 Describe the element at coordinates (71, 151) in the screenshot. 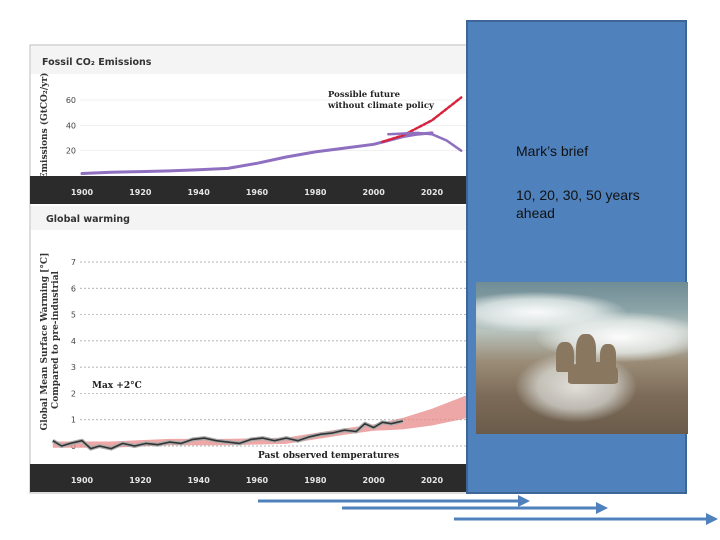

I see `emissions-y-tick: 20` at that location.